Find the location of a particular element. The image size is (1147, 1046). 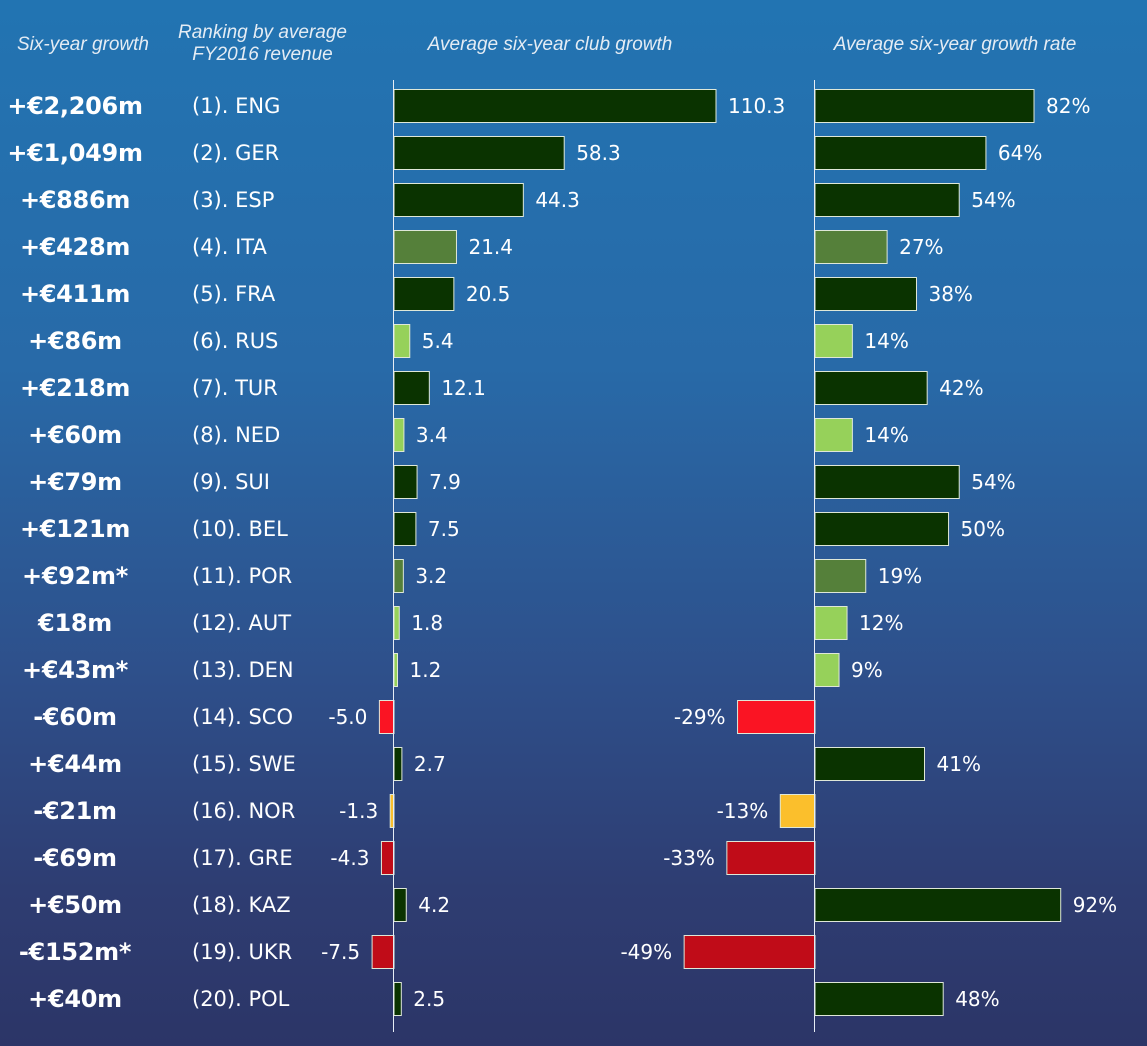

six-year-growth-value: -€152m* is located at coordinates (75, 952).